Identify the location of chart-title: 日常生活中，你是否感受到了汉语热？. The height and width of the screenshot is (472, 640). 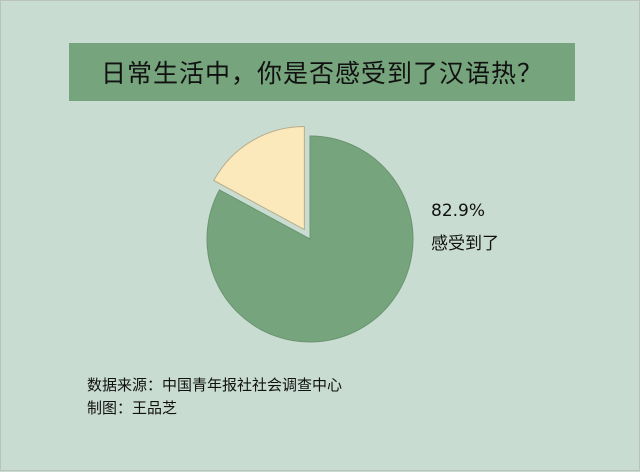
(321, 73).